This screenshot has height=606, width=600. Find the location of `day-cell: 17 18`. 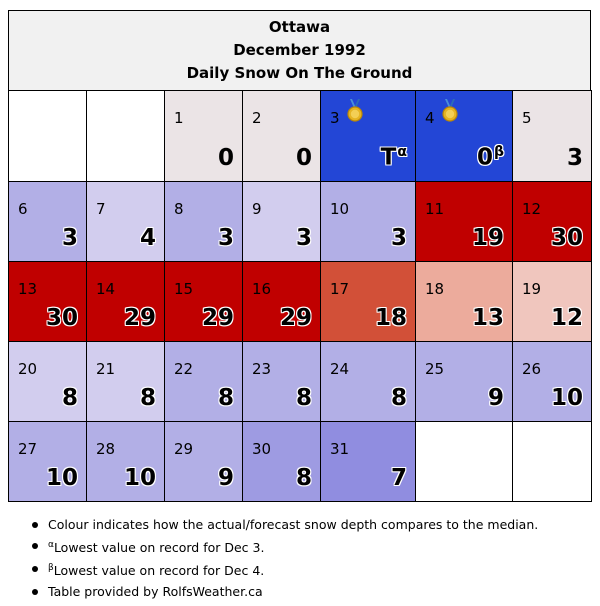

day-cell: 17 18 is located at coordinates (368, 302).